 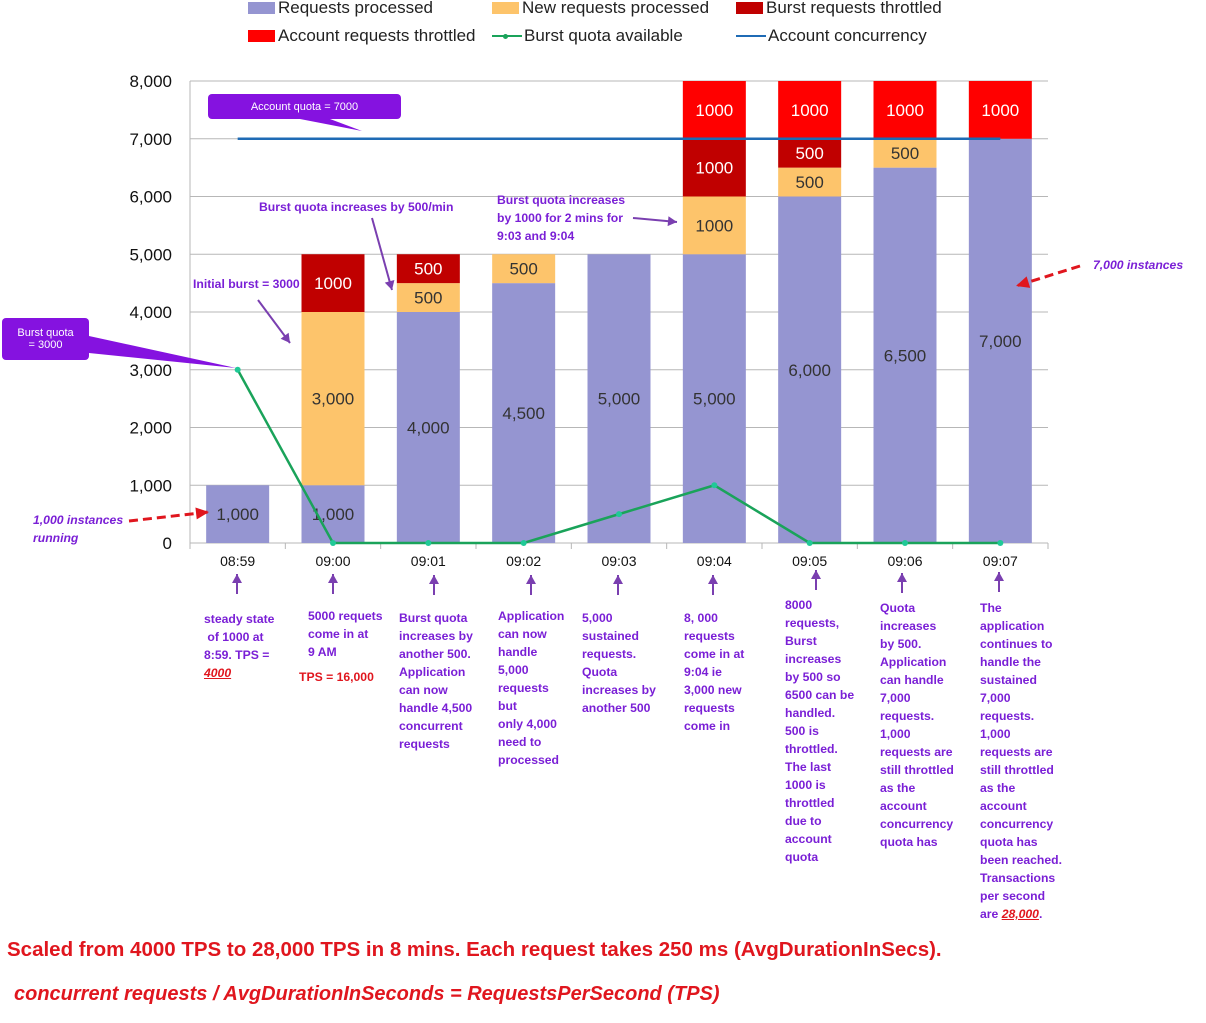 I want to click on y-tick-label: 3,000, so click(x=150, y=370).